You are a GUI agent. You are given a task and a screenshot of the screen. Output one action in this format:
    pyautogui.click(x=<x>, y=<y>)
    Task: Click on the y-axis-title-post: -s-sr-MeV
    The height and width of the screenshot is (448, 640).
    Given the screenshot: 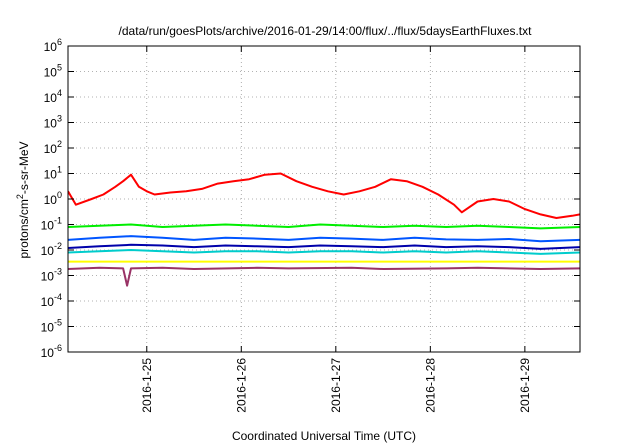 What is the action you would take?
    pyautogui.click(x=24, y=167)
    